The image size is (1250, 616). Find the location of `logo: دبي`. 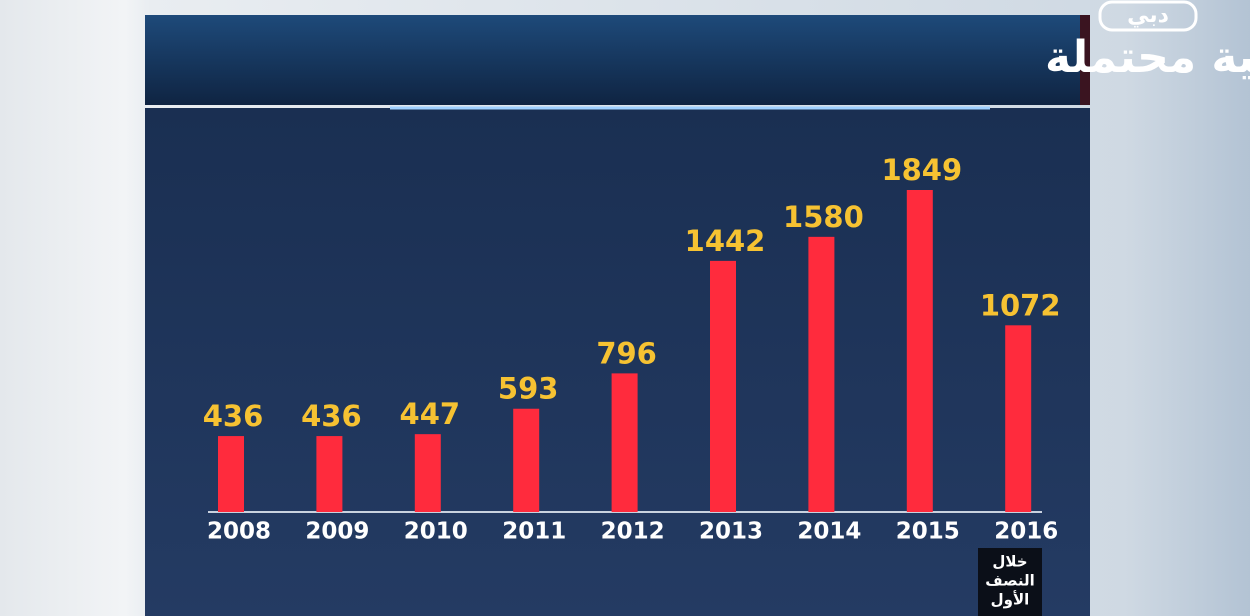

logo: دبي is located at coordinates (1148, 15).